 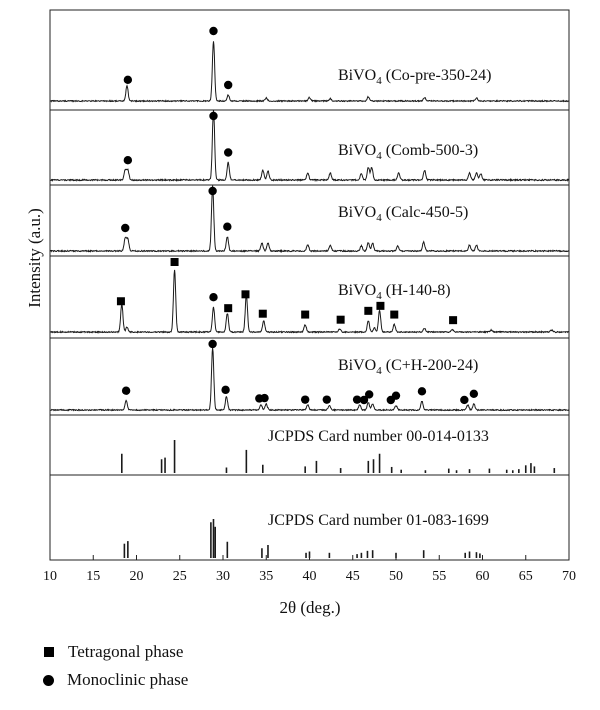 What do you see at coordinates (309, 607) in the screenshot?
I see `x-axis-label: 2θ (deg.)` at bounding box center [309, 607].